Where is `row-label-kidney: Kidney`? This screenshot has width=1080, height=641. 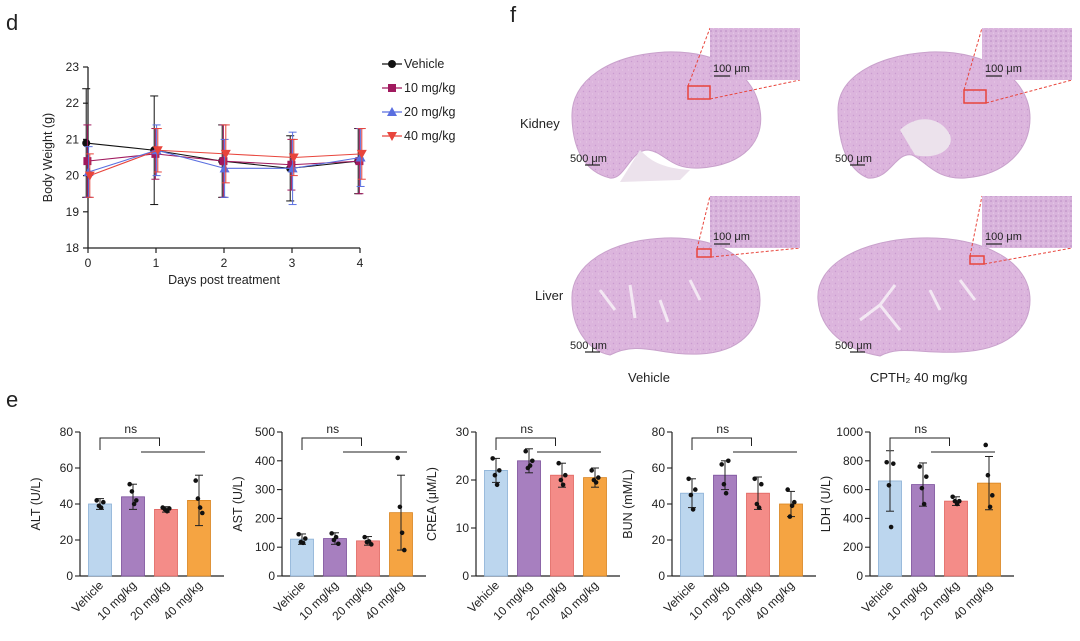 row-label-kidney: Kidney is located at coordinates (540, 123).